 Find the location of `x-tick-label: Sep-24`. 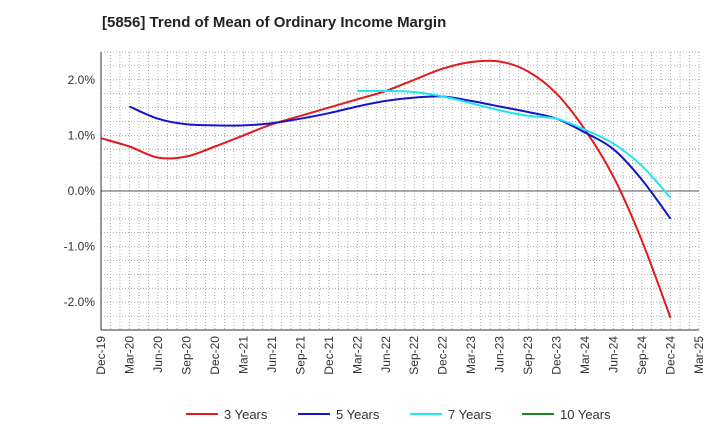

x-tick-label: Sep-24 is located at coordinates (642, 355).